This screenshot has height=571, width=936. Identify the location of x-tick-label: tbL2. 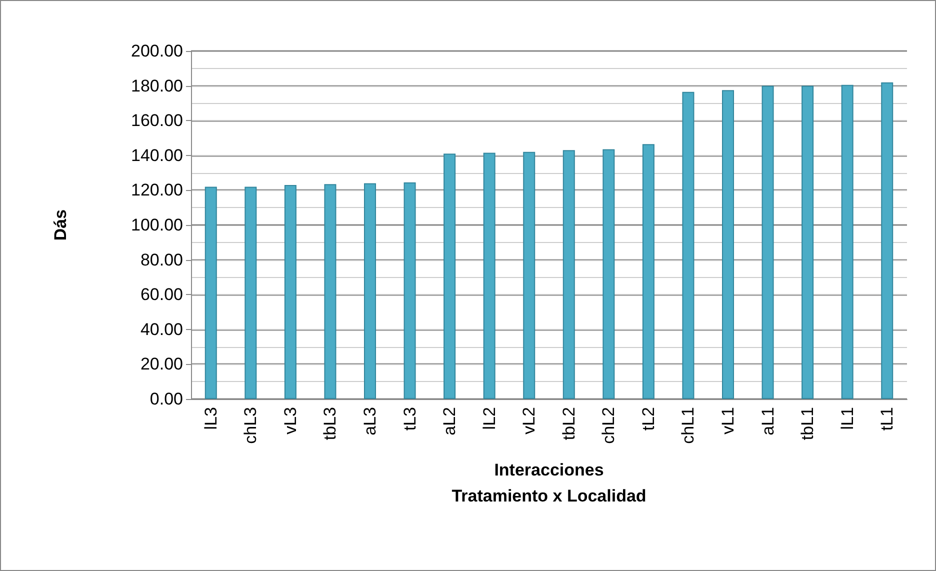
(568, 423).